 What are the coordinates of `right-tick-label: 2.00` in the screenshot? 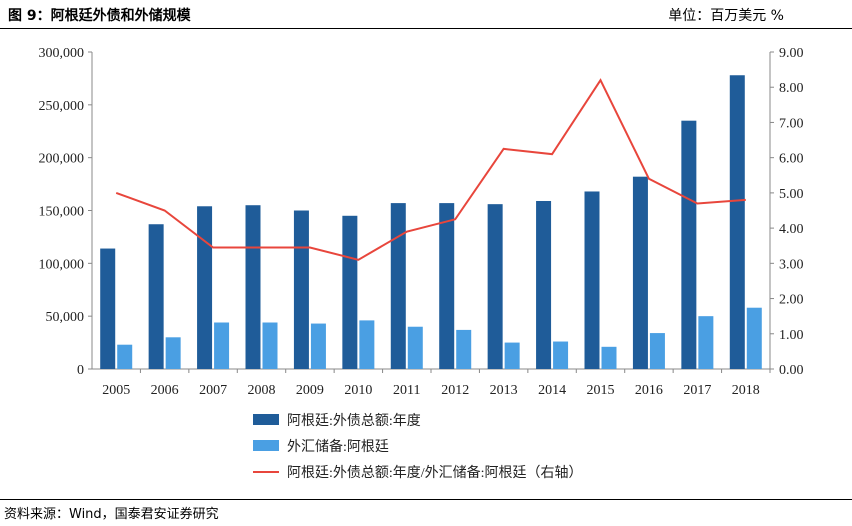 It's located at (791, 300).